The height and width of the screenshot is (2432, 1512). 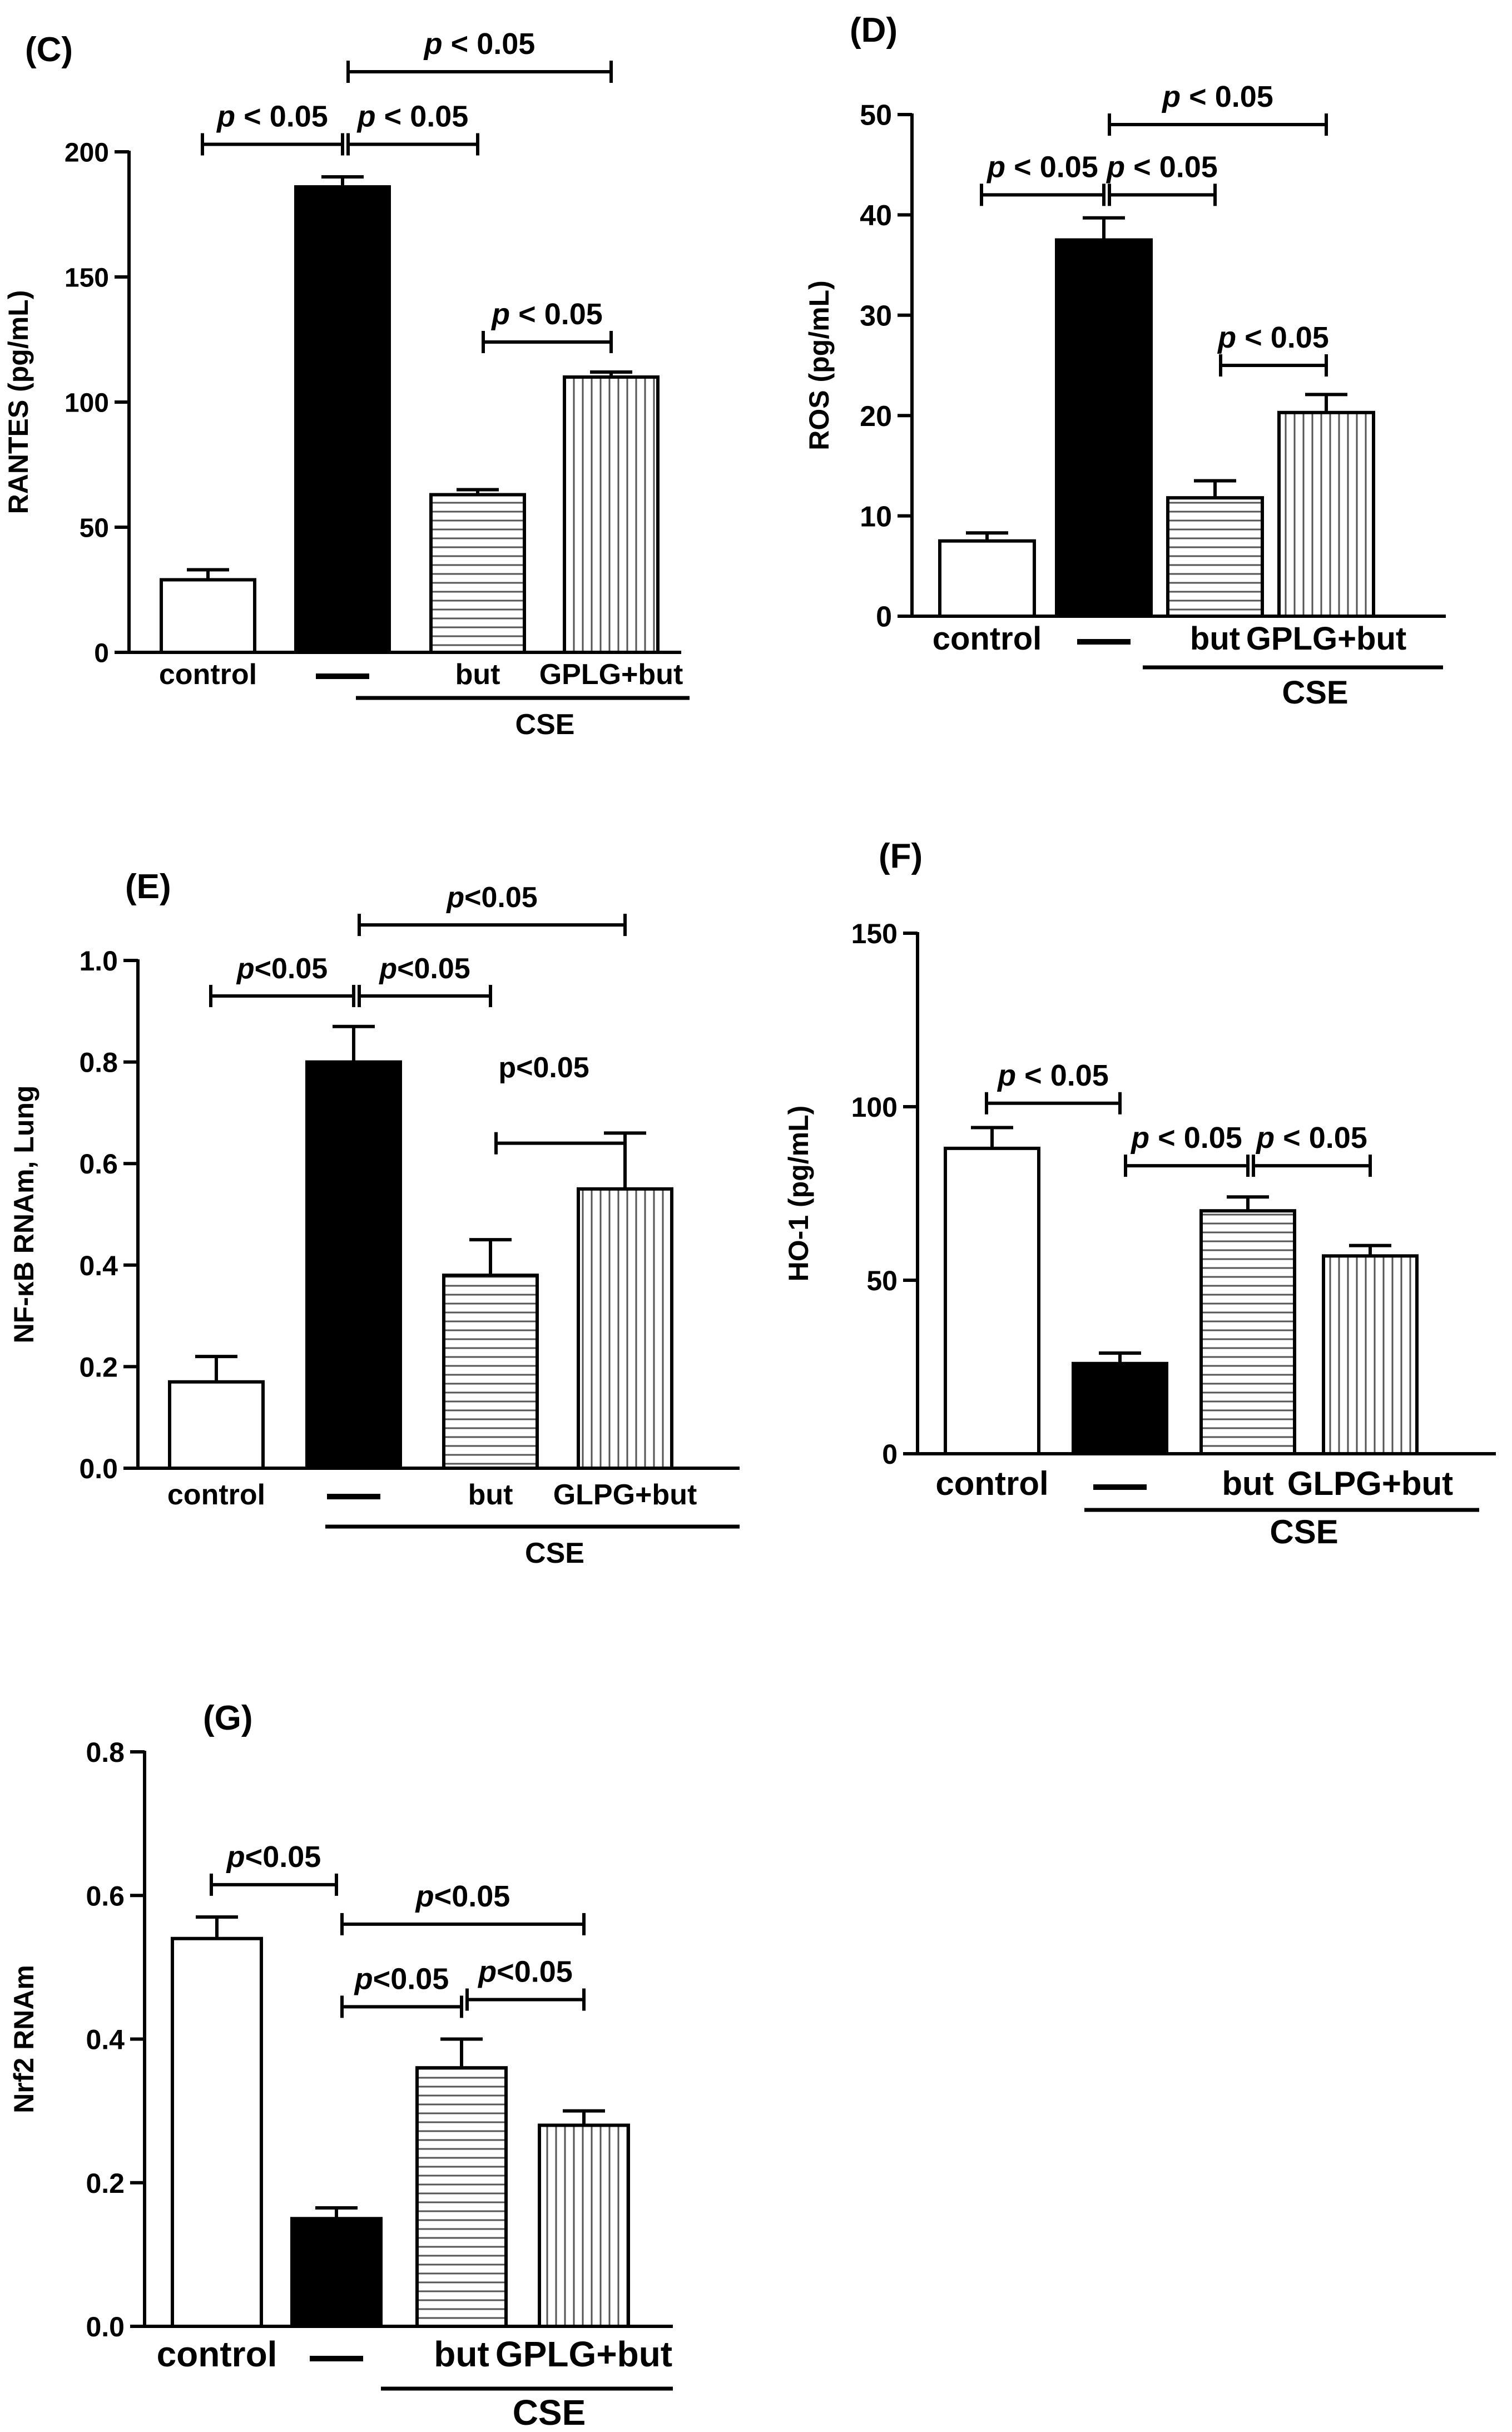 I want to click on panel-label: (F), so click(x=901, y=856).